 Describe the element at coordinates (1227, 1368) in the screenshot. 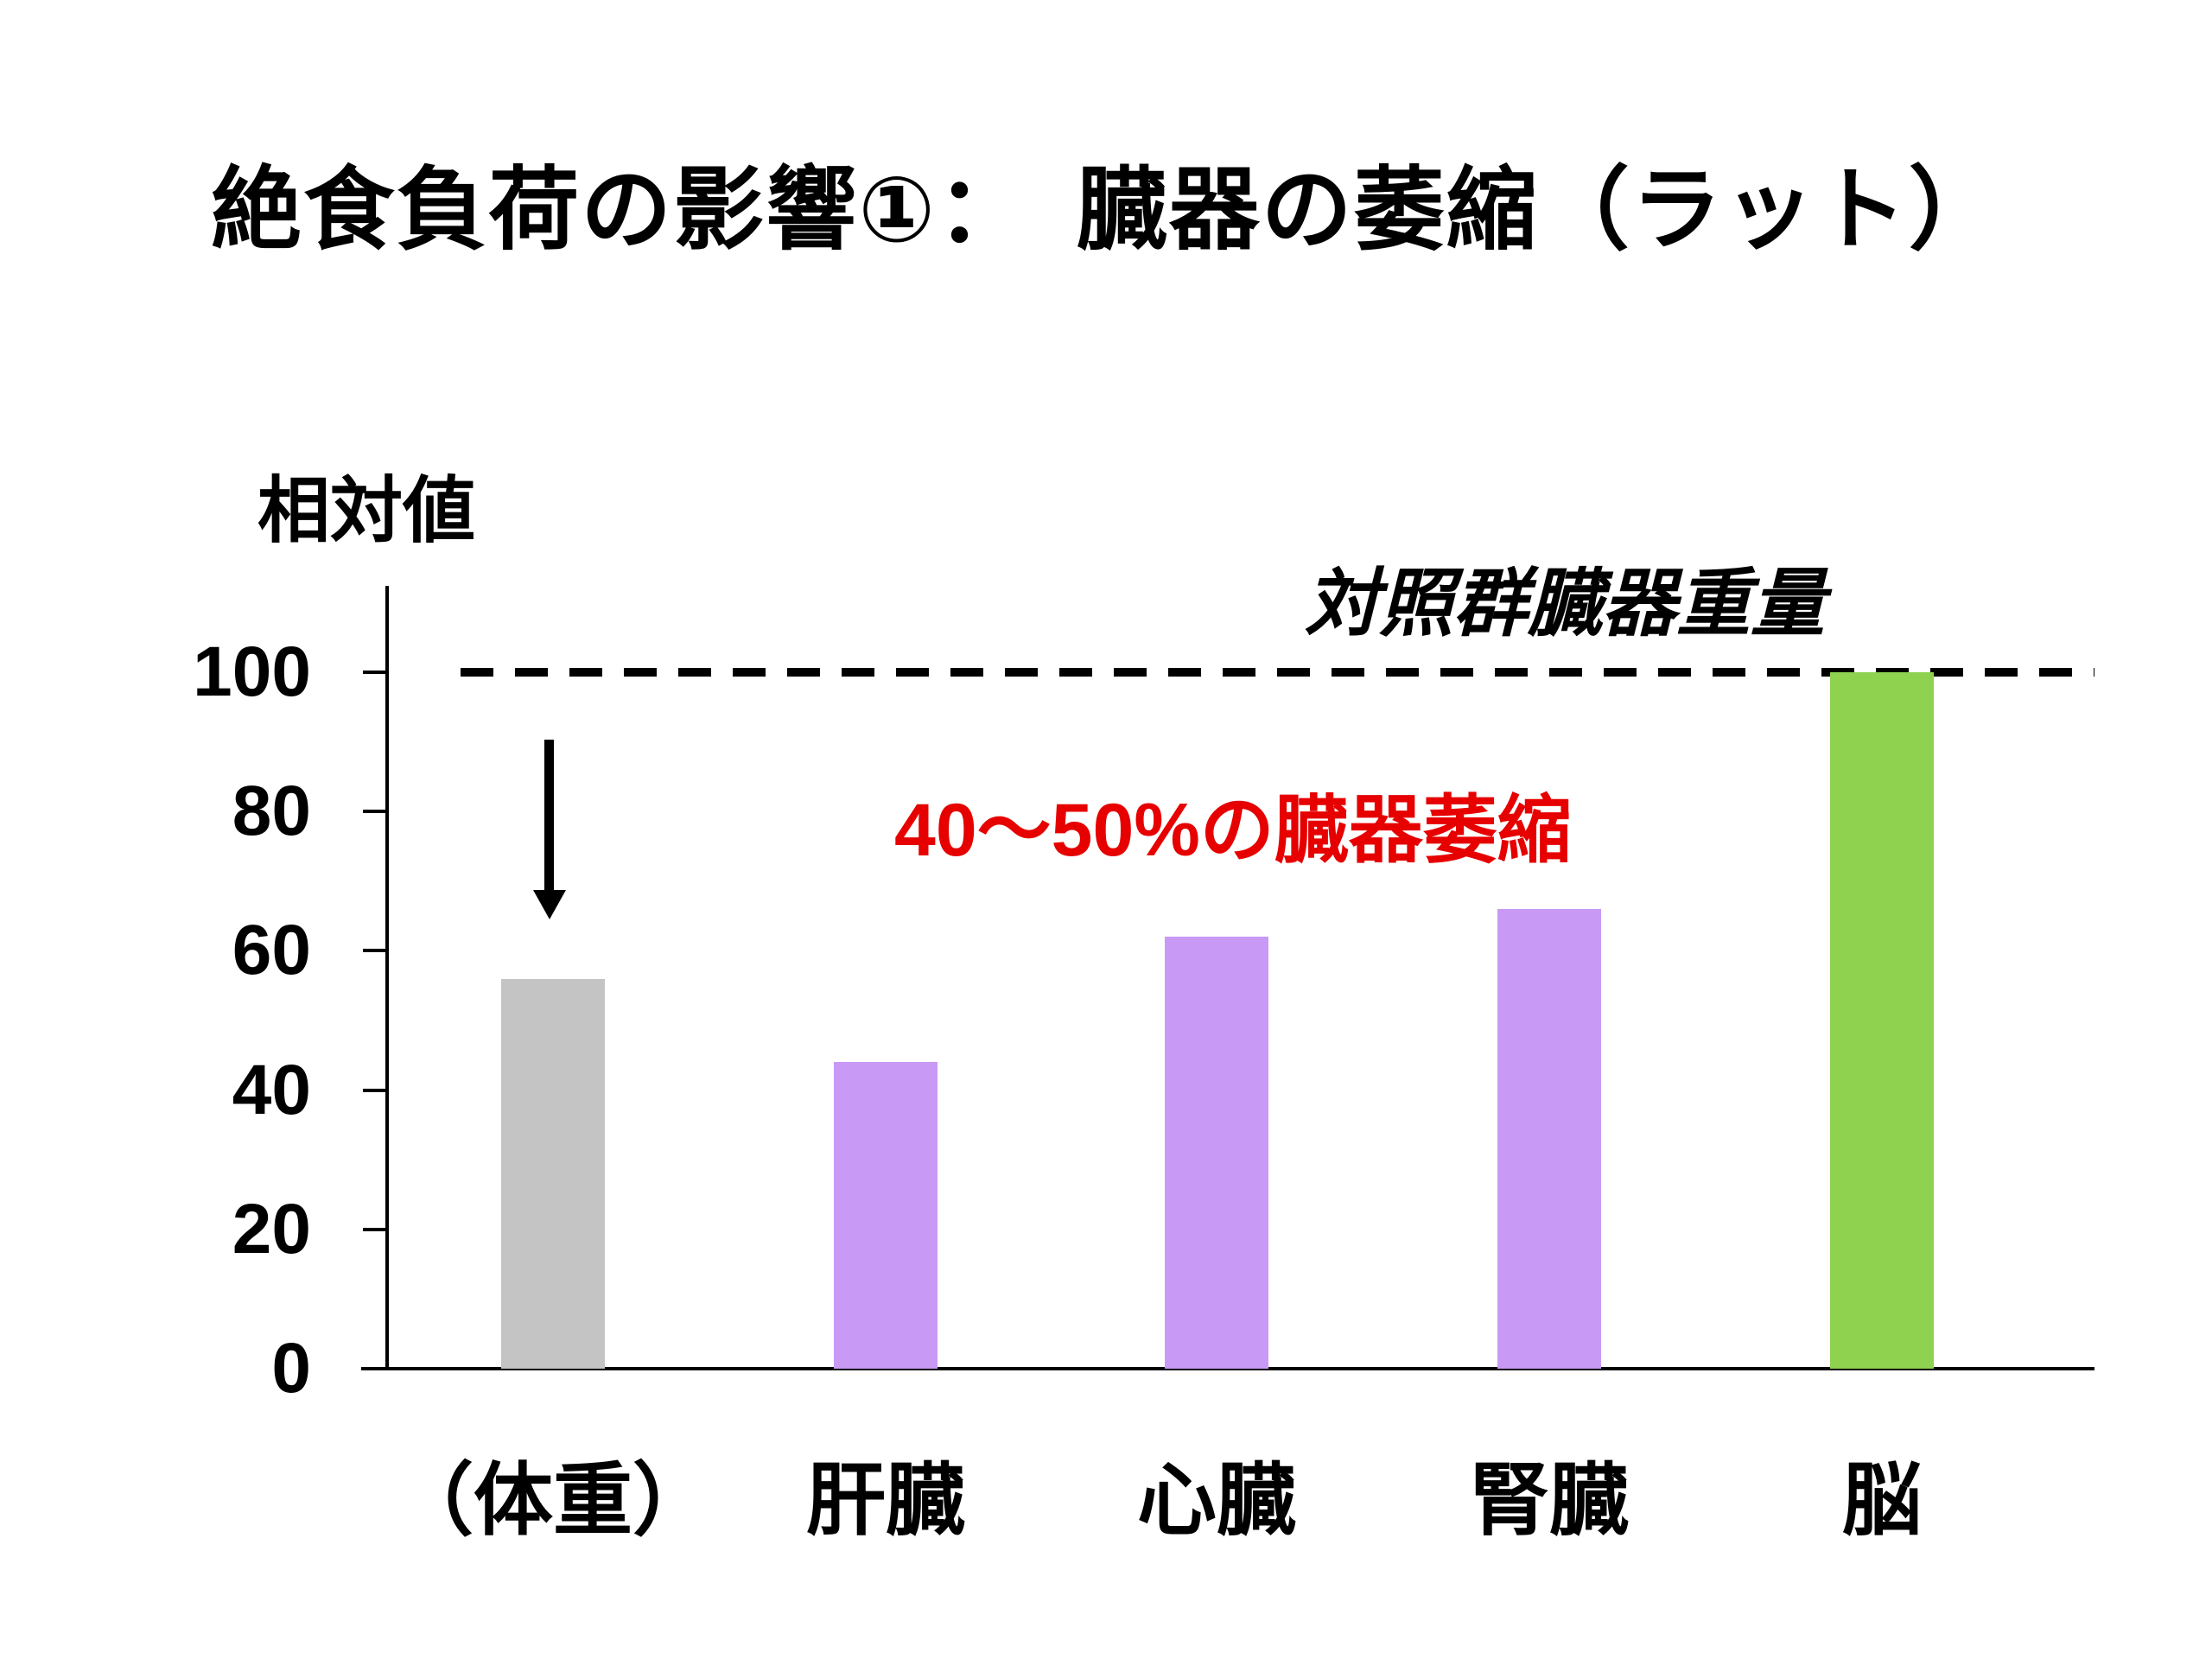

I see `x-axis-line` at that location.